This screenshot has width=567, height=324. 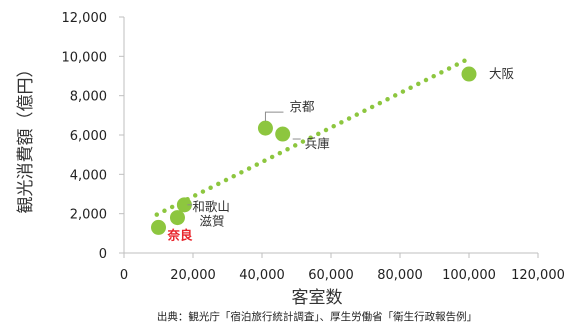 I want to click on label-leader-line, so click(x=274, y=116).